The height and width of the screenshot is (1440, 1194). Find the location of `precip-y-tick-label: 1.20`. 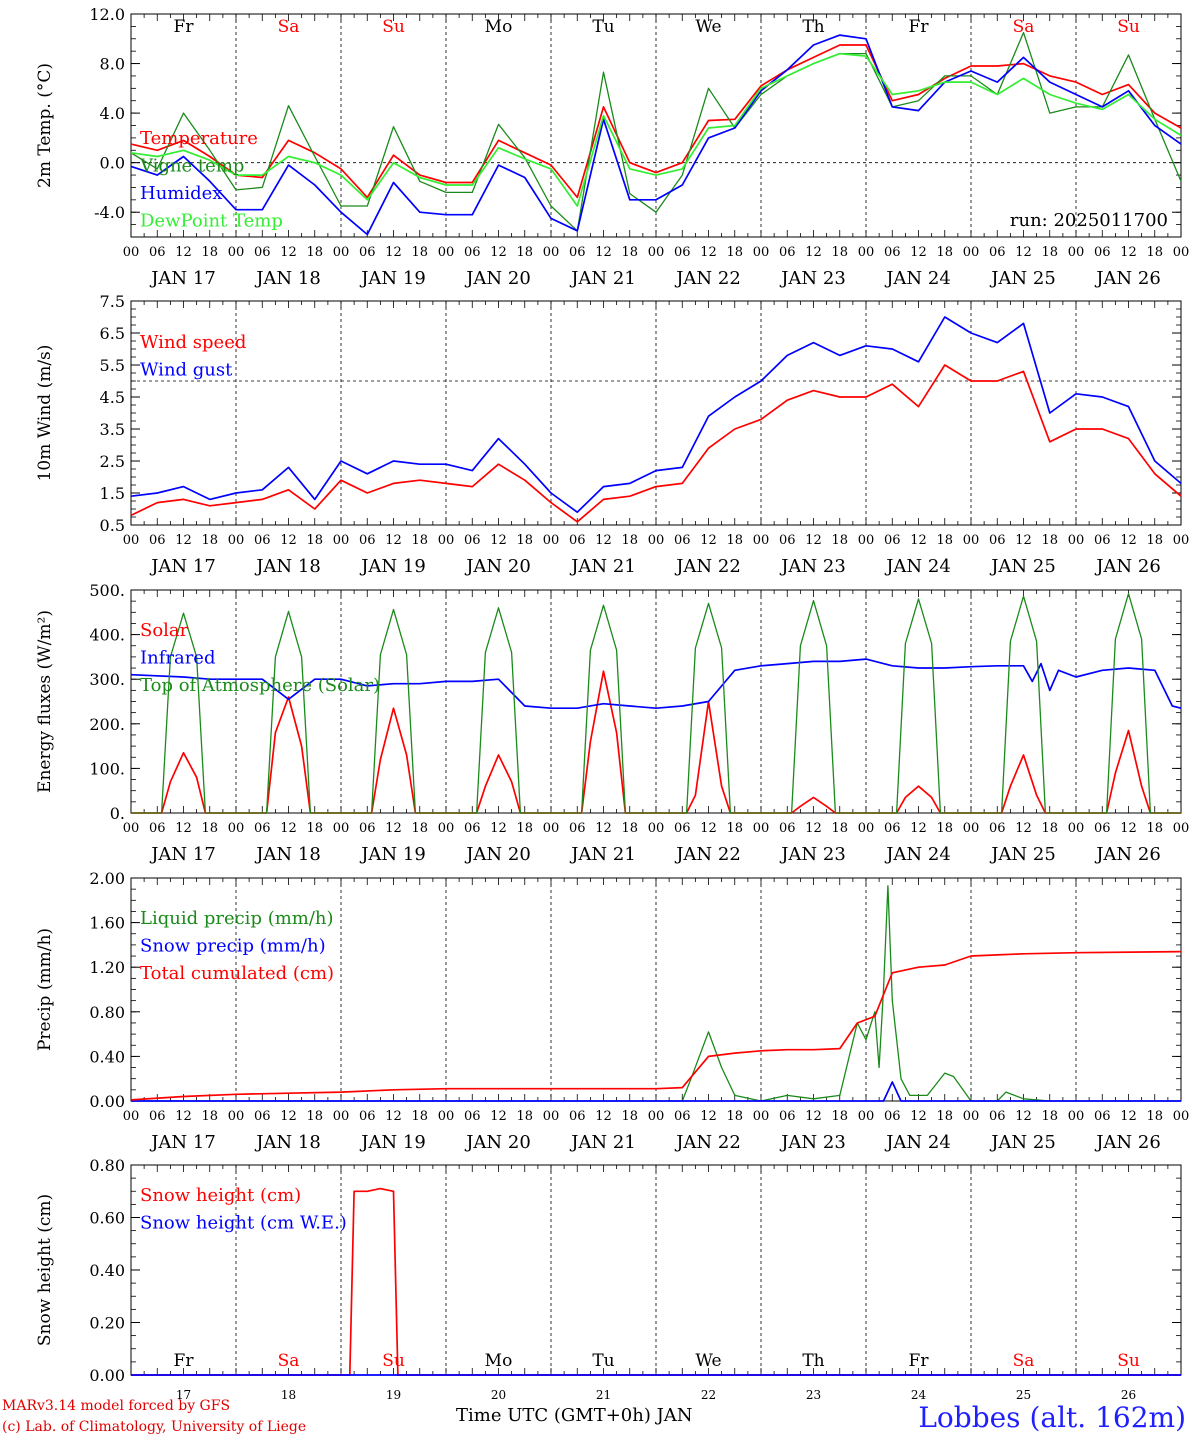

precip-y-tick-label: 1.20 is located at coordinates (107, 967).